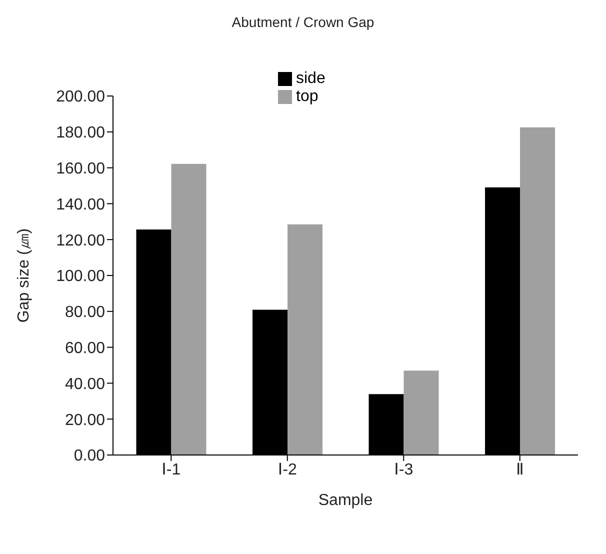 Image resolution: width=606 pixels, height=554 pixels. What do you see at coordinates (85, 313) in the screenshot?
I see `y-tick-label: 80.00` at bounding box center [85, 313].